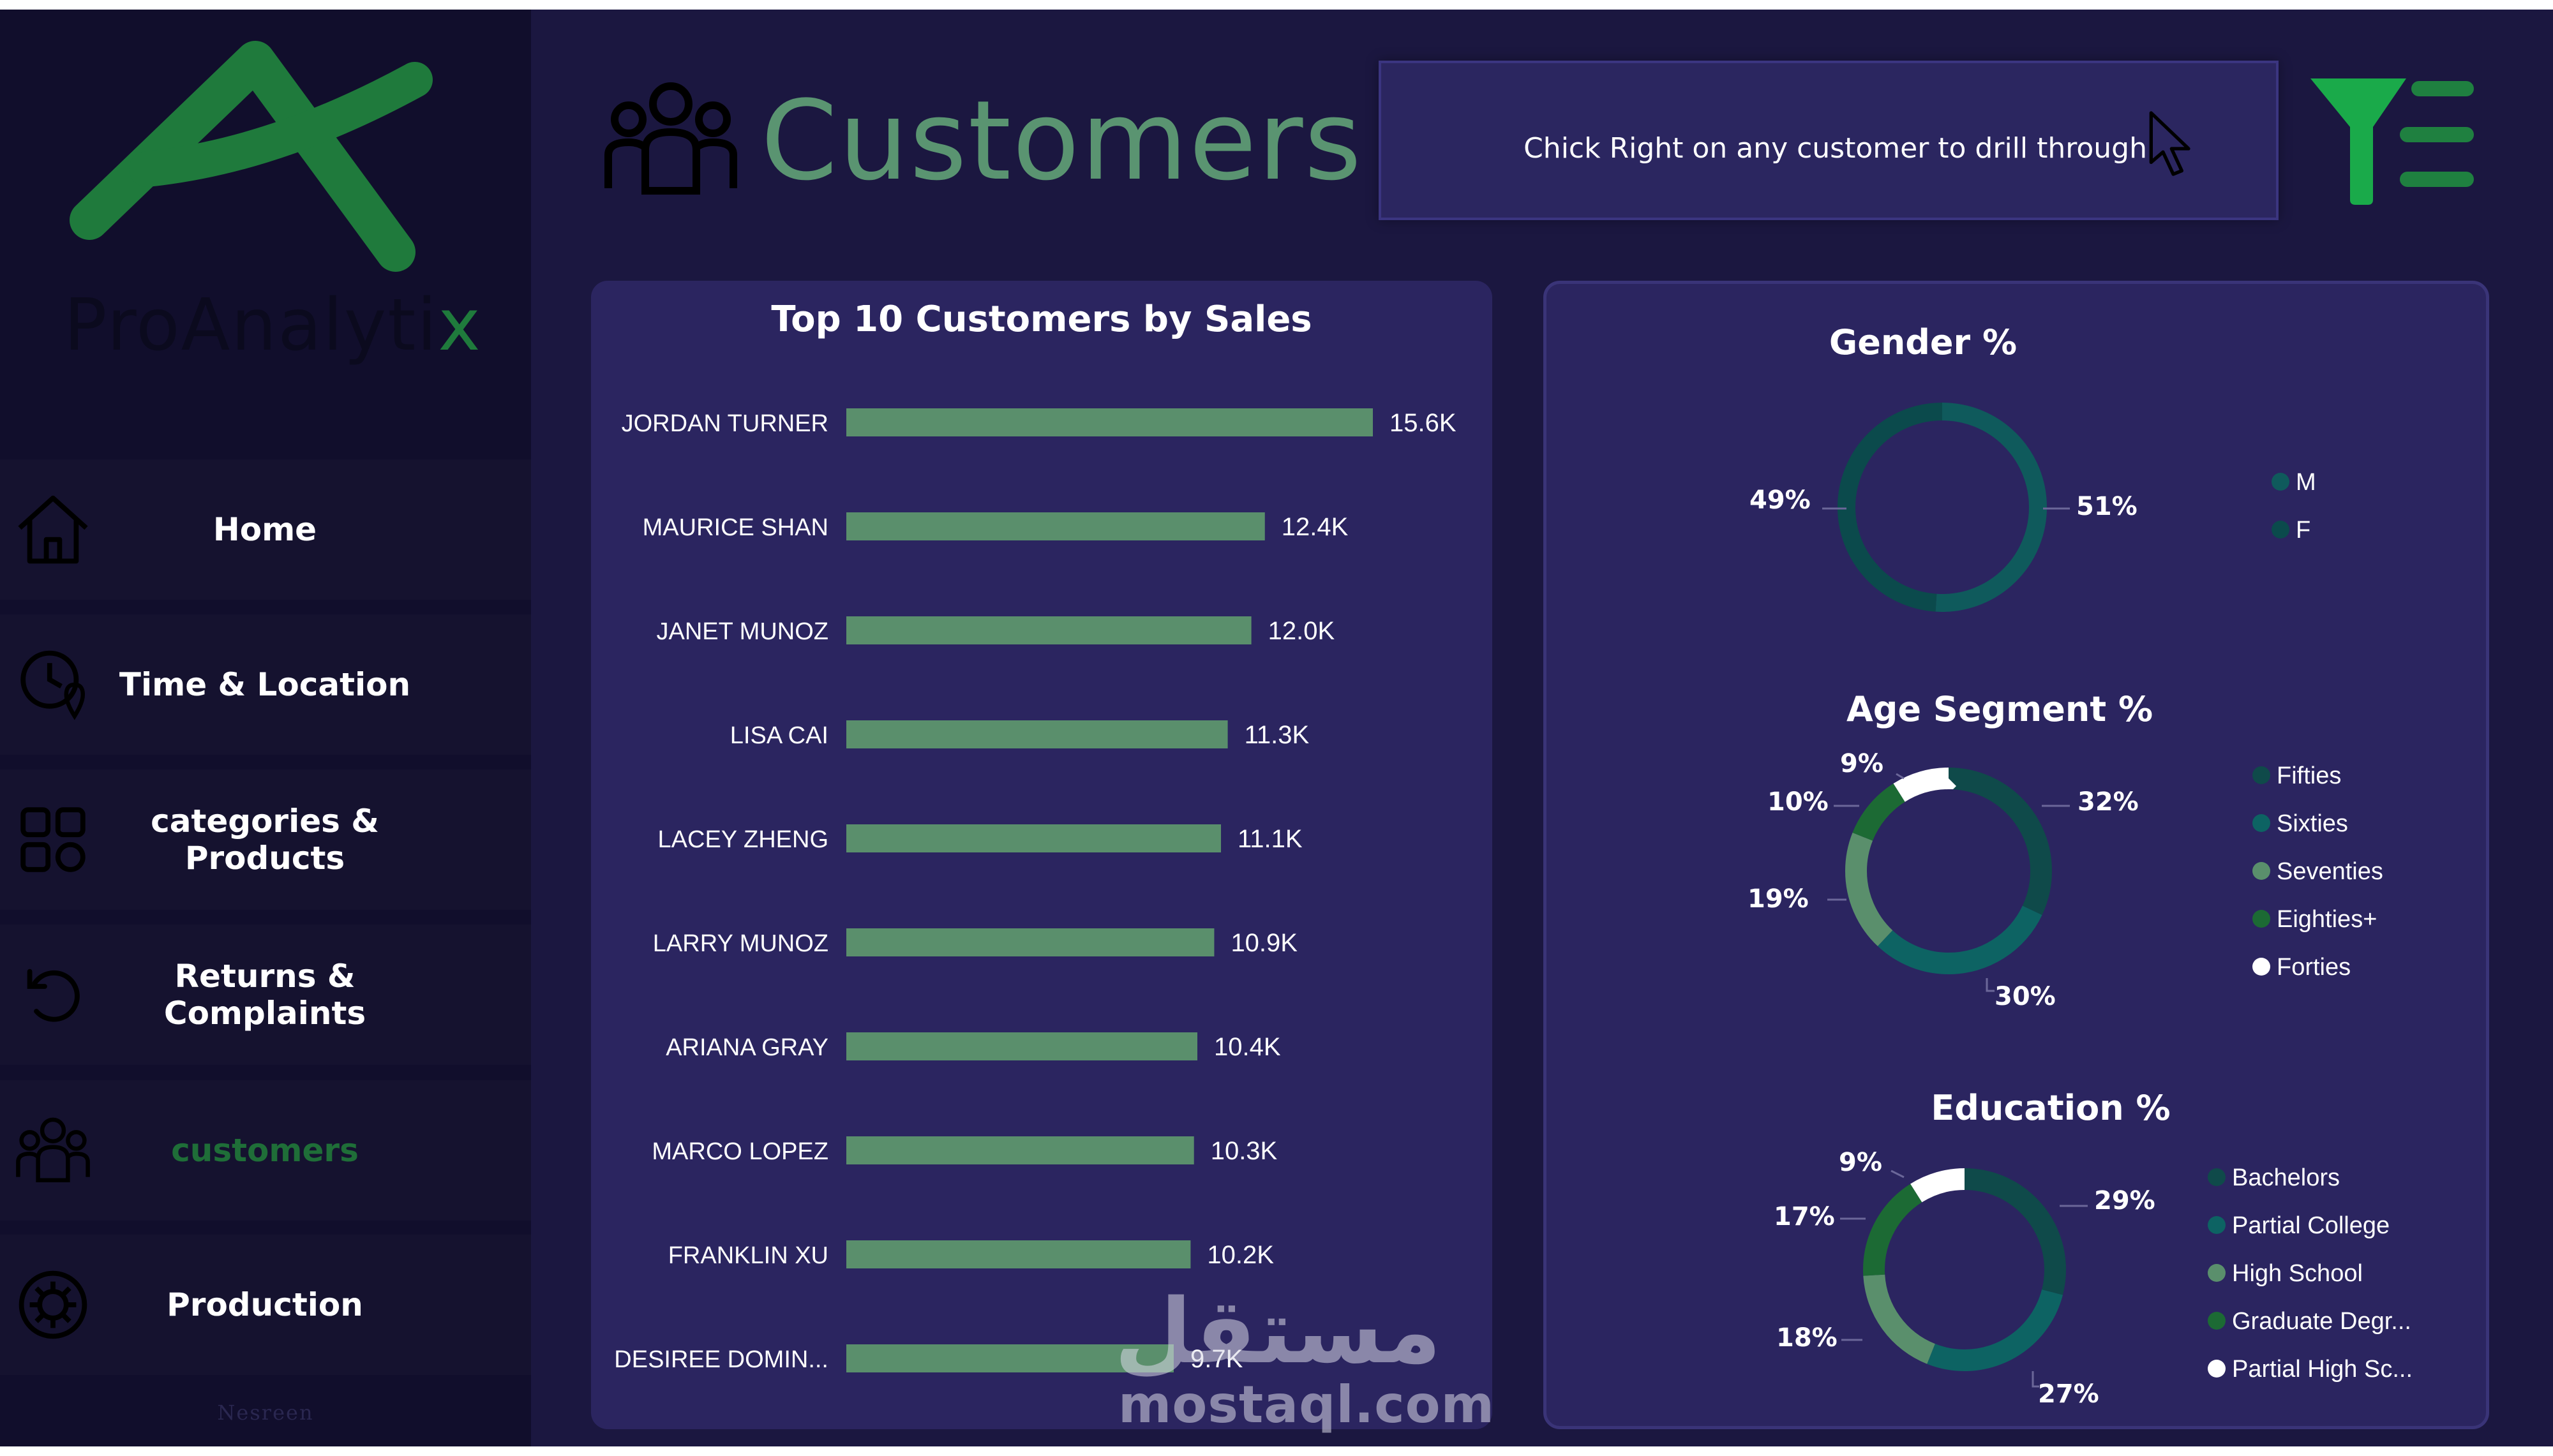 The image size is (2553, 1456). Describe the element at coordinates (2124, 1200) in the screenshot. I see `slice-label: 29%` at that location.